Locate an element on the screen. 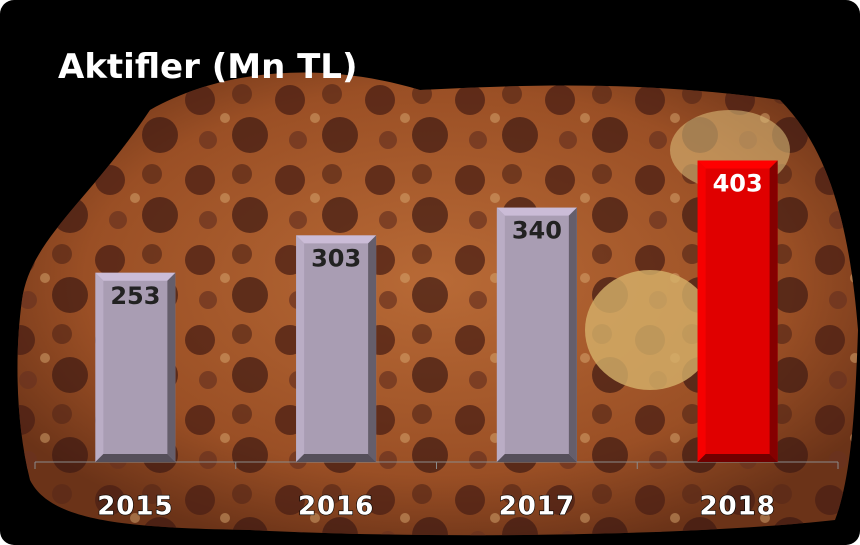  value-label: 340 is located at coordinates (537, 231).